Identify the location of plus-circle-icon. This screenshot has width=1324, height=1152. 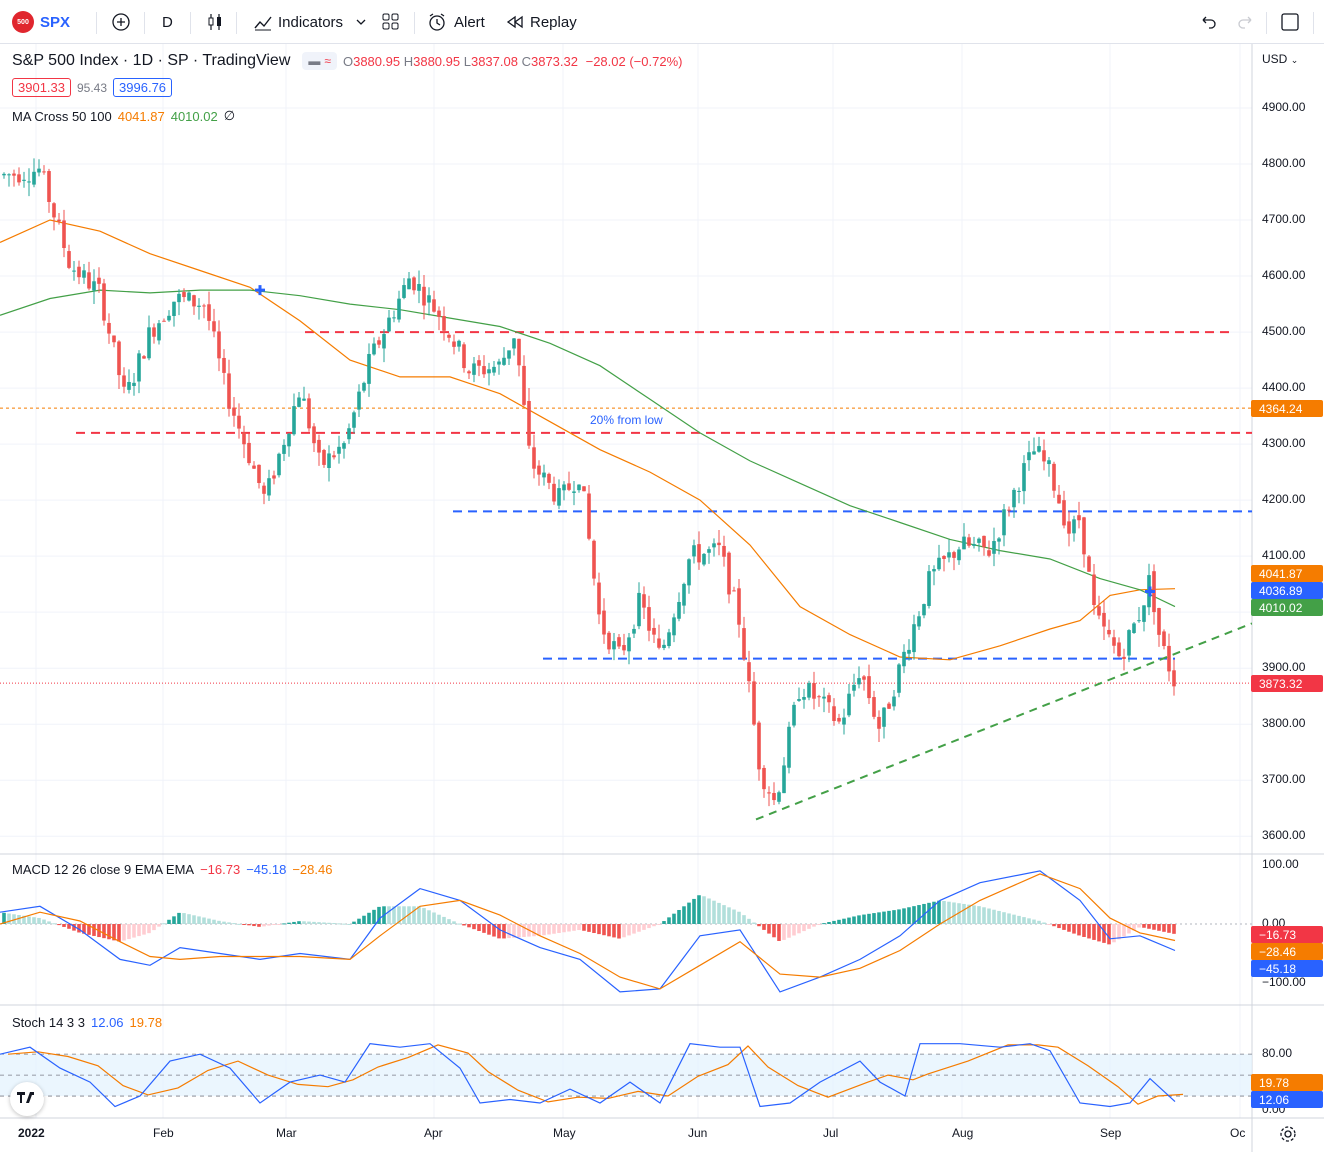
(121, 22).